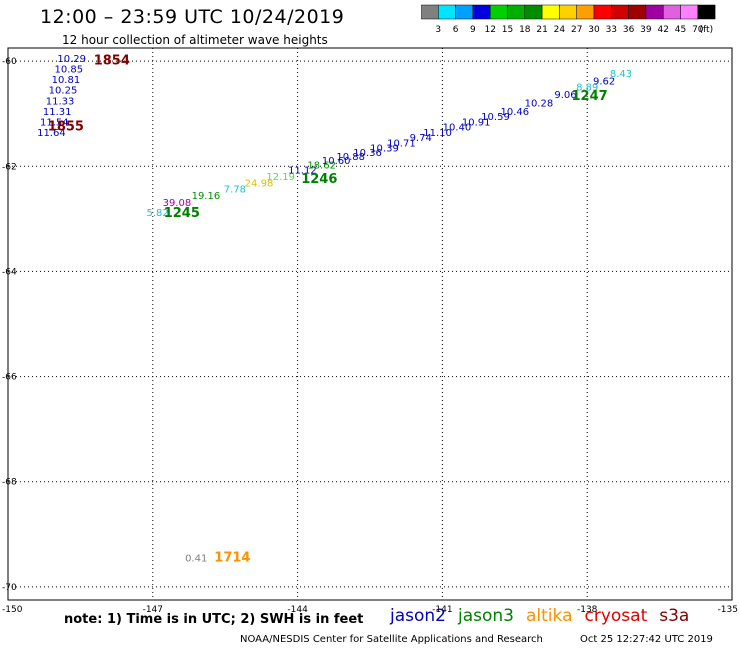  What do you see at coordinates (476, 122) in the screenshot?
I see `wave-height-value: 10.91` at bounding box center [476, 122].